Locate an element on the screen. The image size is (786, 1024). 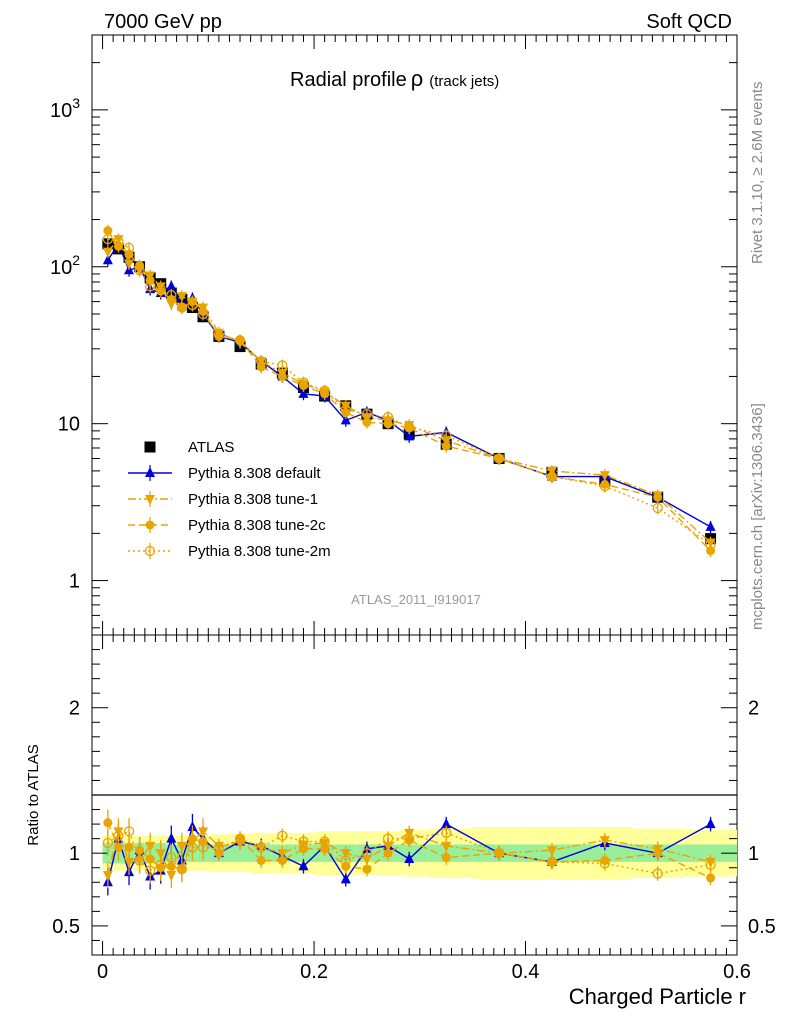
legend-marker is located at coordinates (150, 472).